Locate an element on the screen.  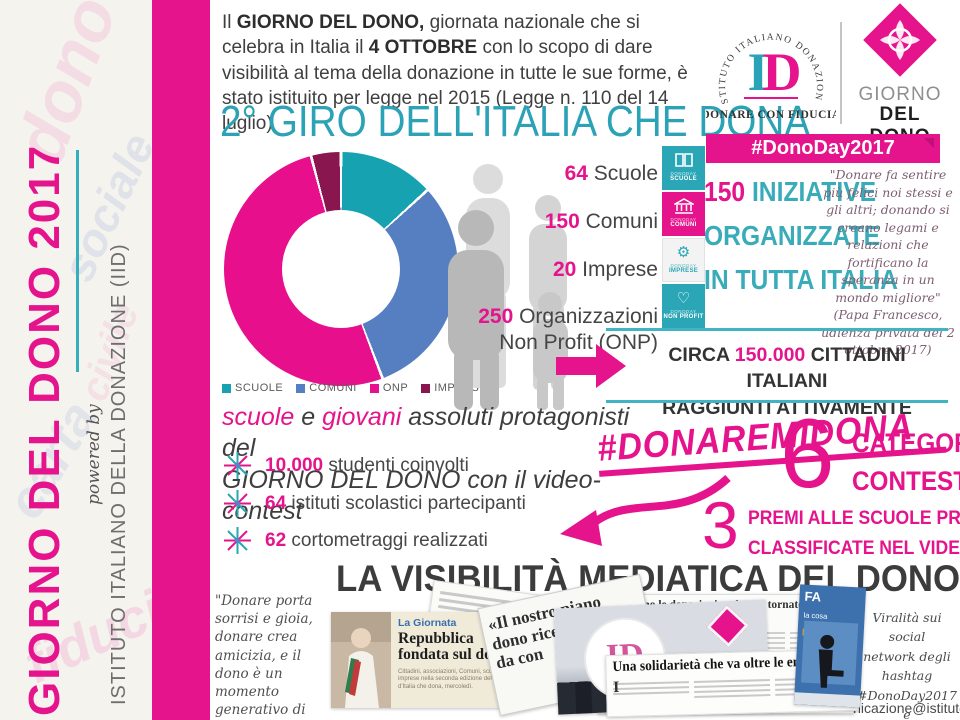
bullet-label: istituti scolastici partecipanti is located at coordinates (406, 503).